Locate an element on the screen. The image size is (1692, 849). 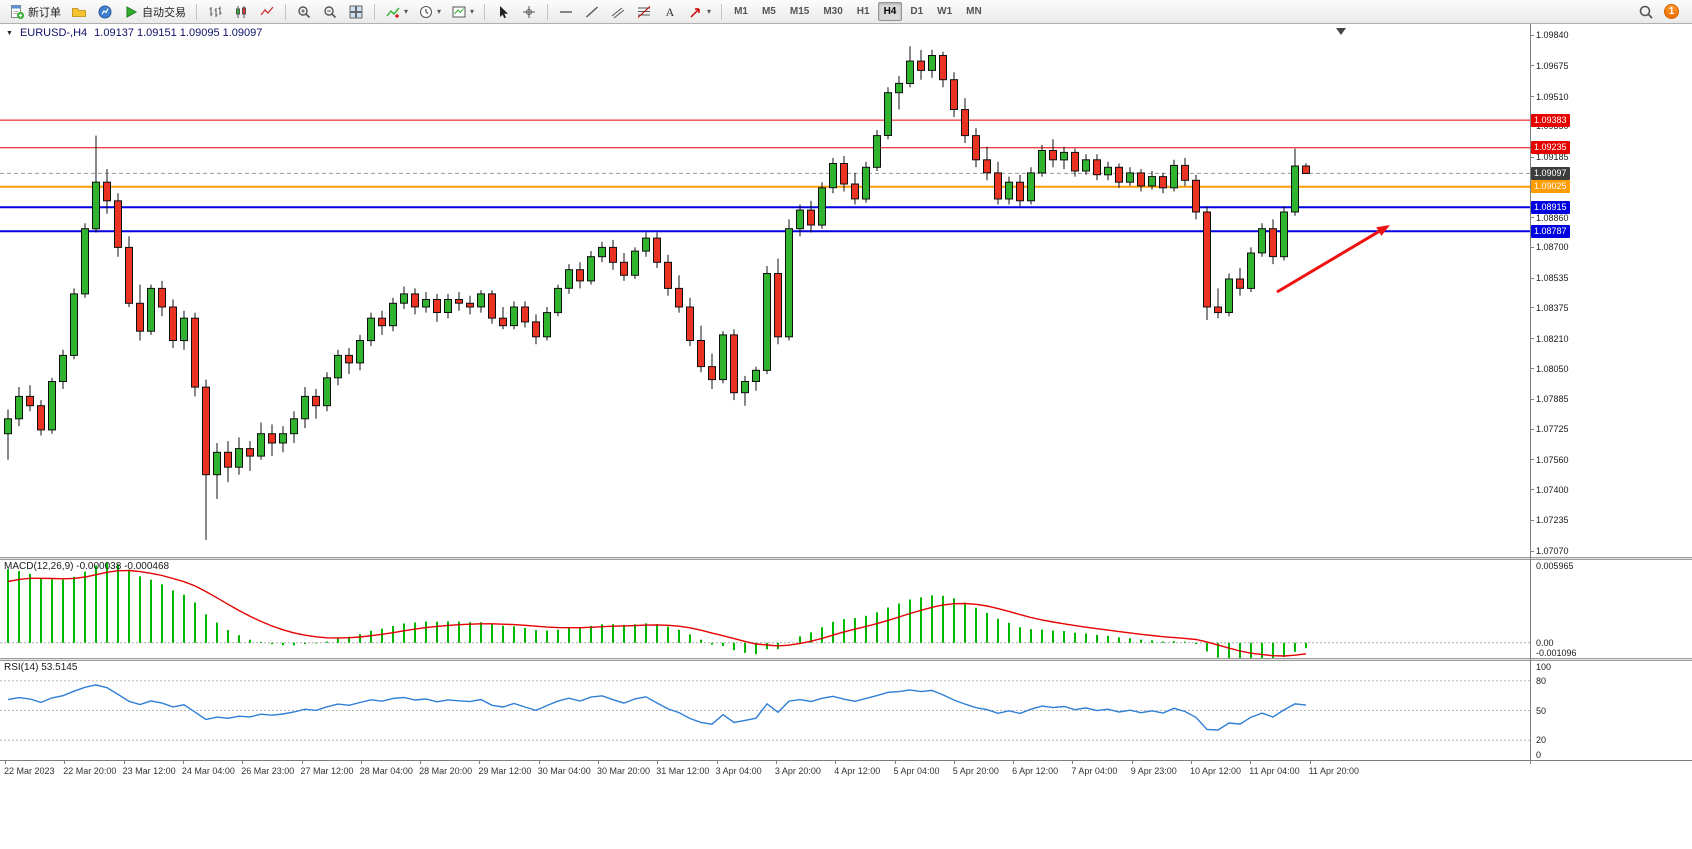
zoom-out-button is located at coordinates (330, 12).